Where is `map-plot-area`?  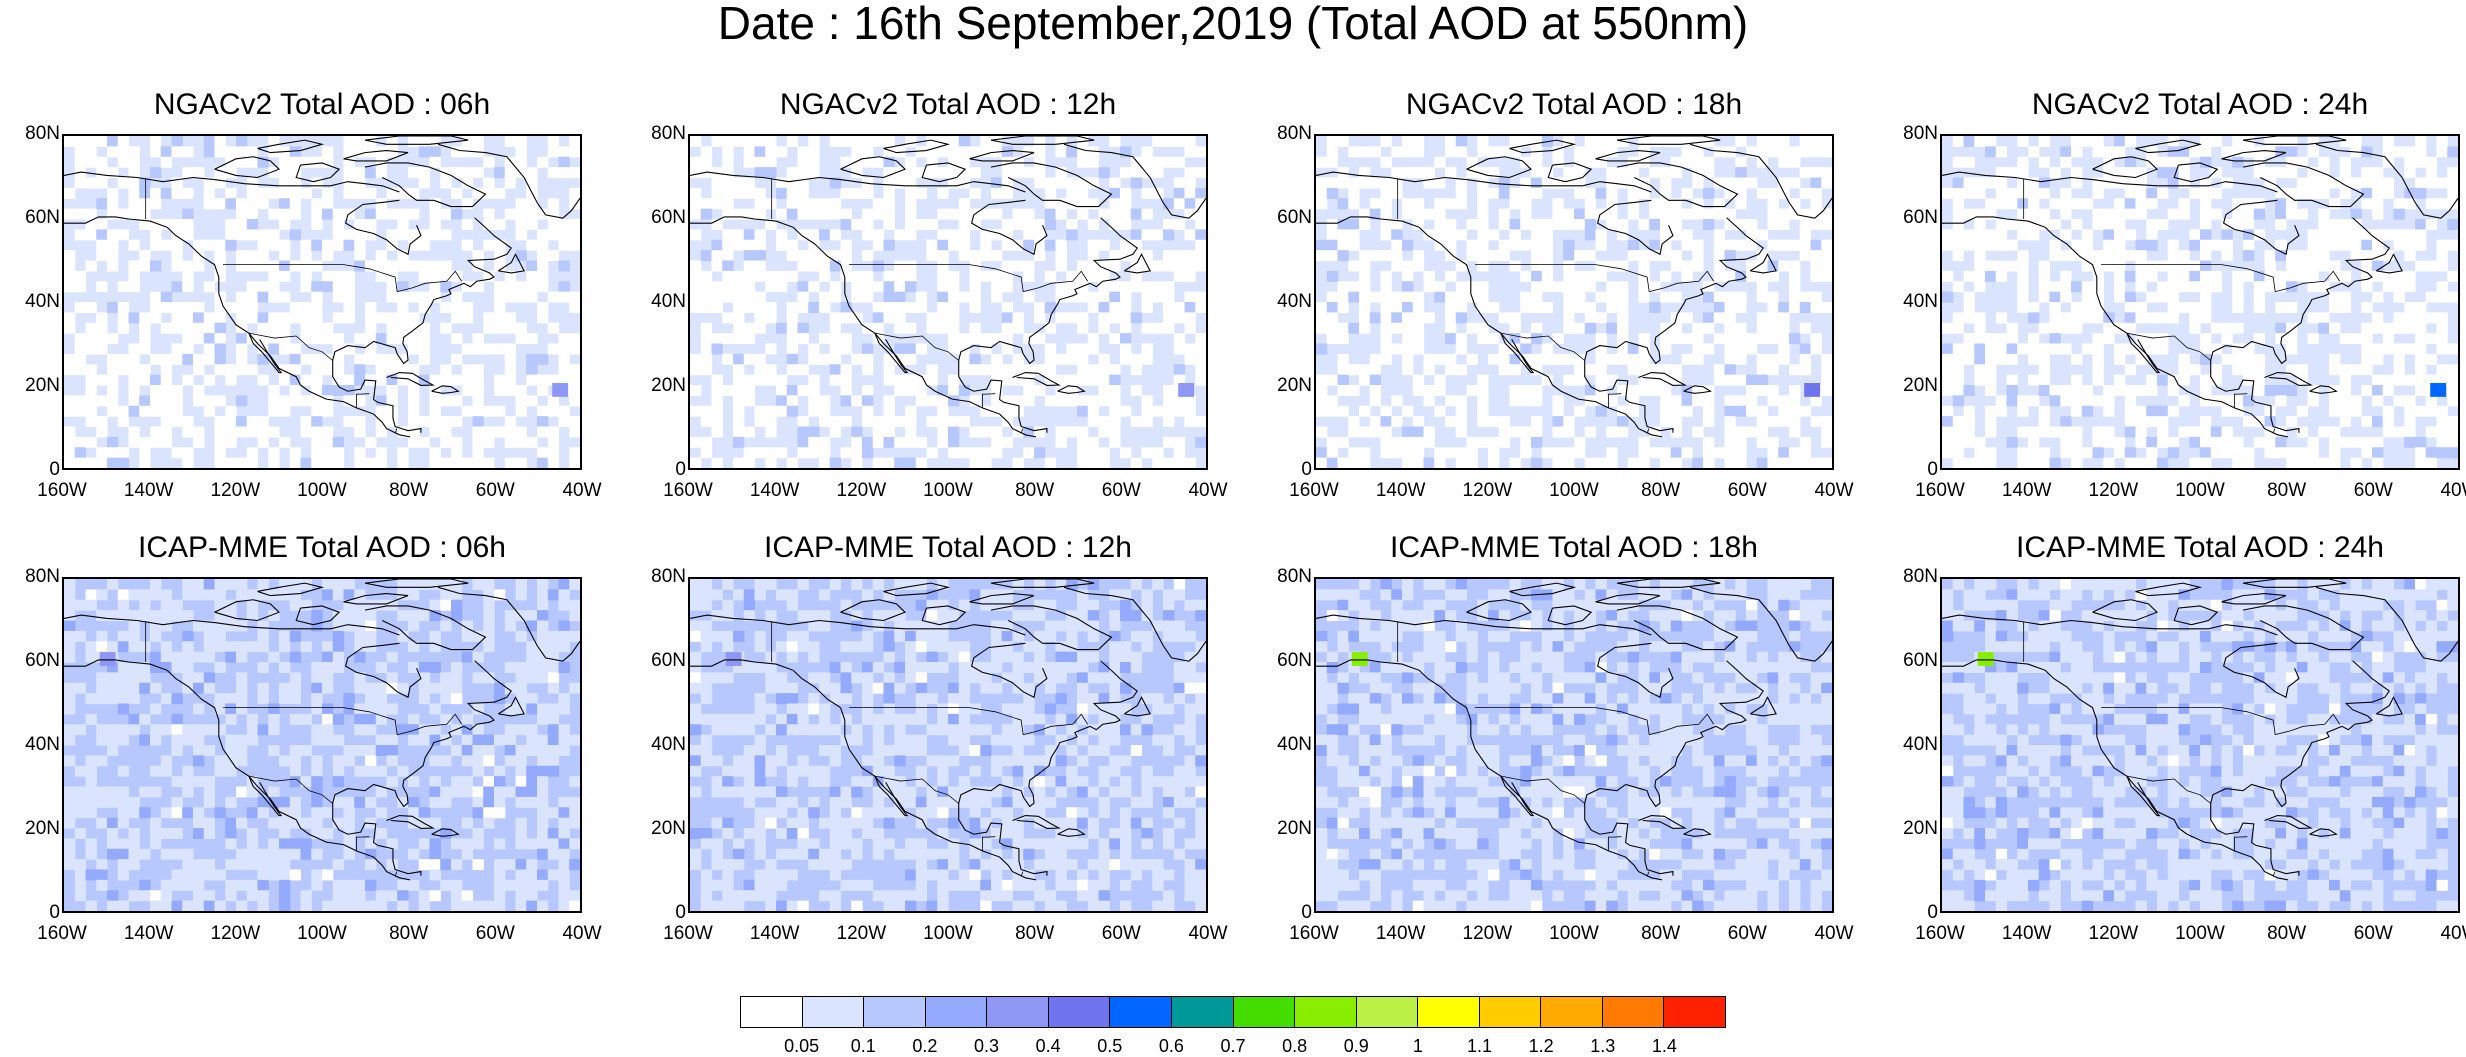 map-plot-area is located at coordinates (948, 745).